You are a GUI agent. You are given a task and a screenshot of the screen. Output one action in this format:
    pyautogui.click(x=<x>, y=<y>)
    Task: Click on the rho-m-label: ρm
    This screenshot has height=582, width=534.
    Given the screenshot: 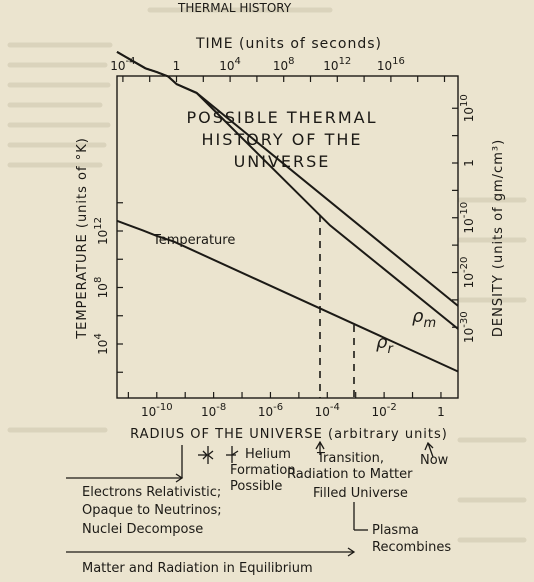 What is the action you would take?
    pyautogui.click(x=424, y=318)
    